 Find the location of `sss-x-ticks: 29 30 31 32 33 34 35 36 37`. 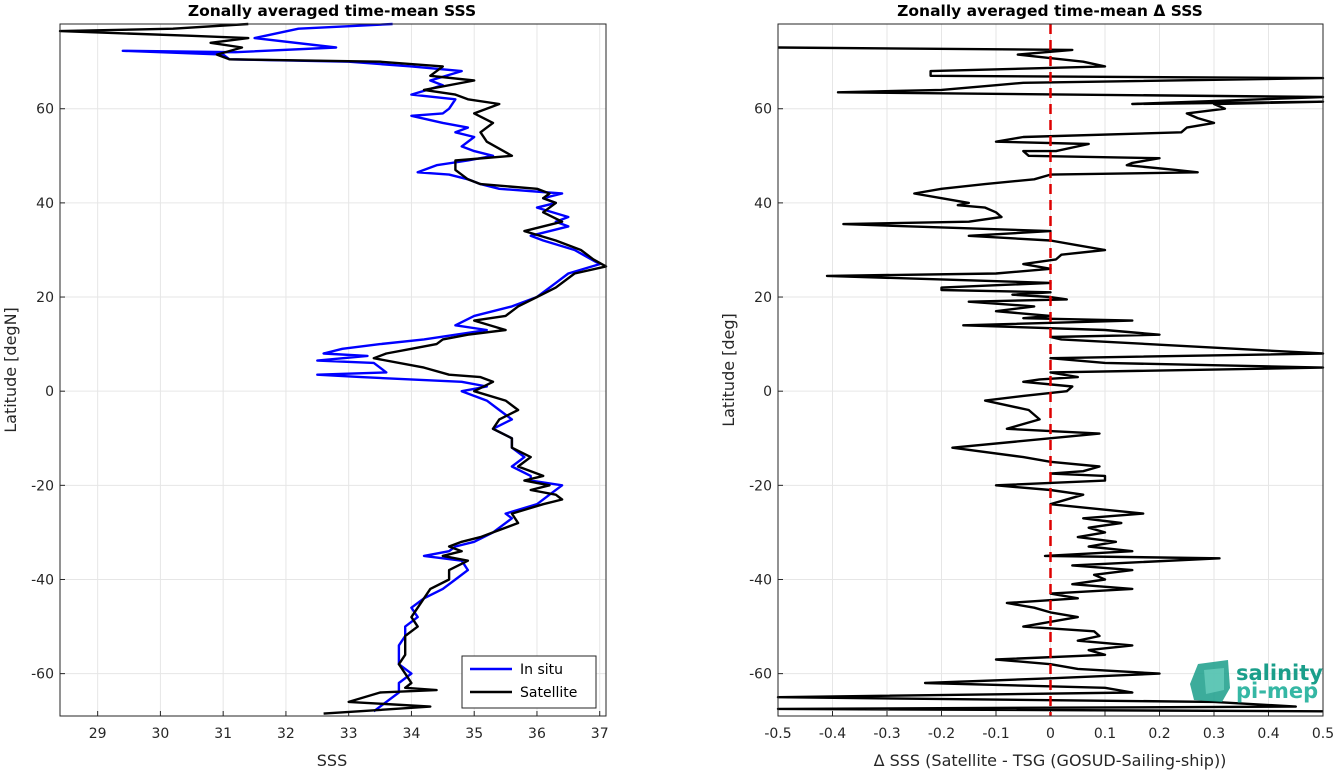

sss-x-ticks: 29 30 31 32 33 34 35 36 37 is located at coordinates (349, 726).